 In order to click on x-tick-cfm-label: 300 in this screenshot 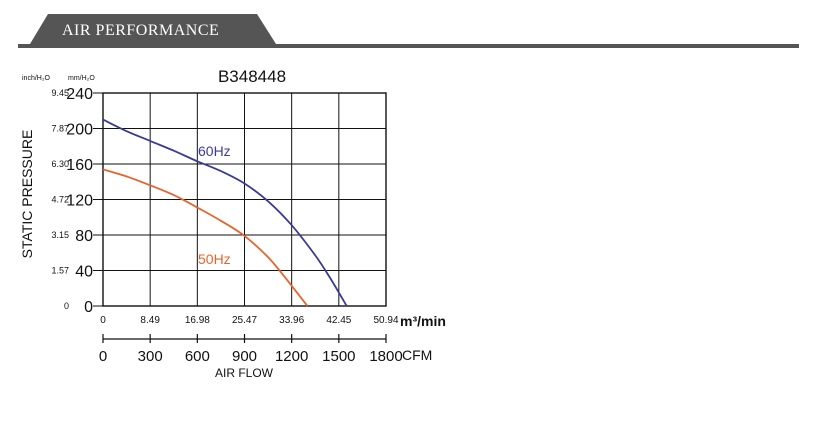, I will do `click(150, 356)`.